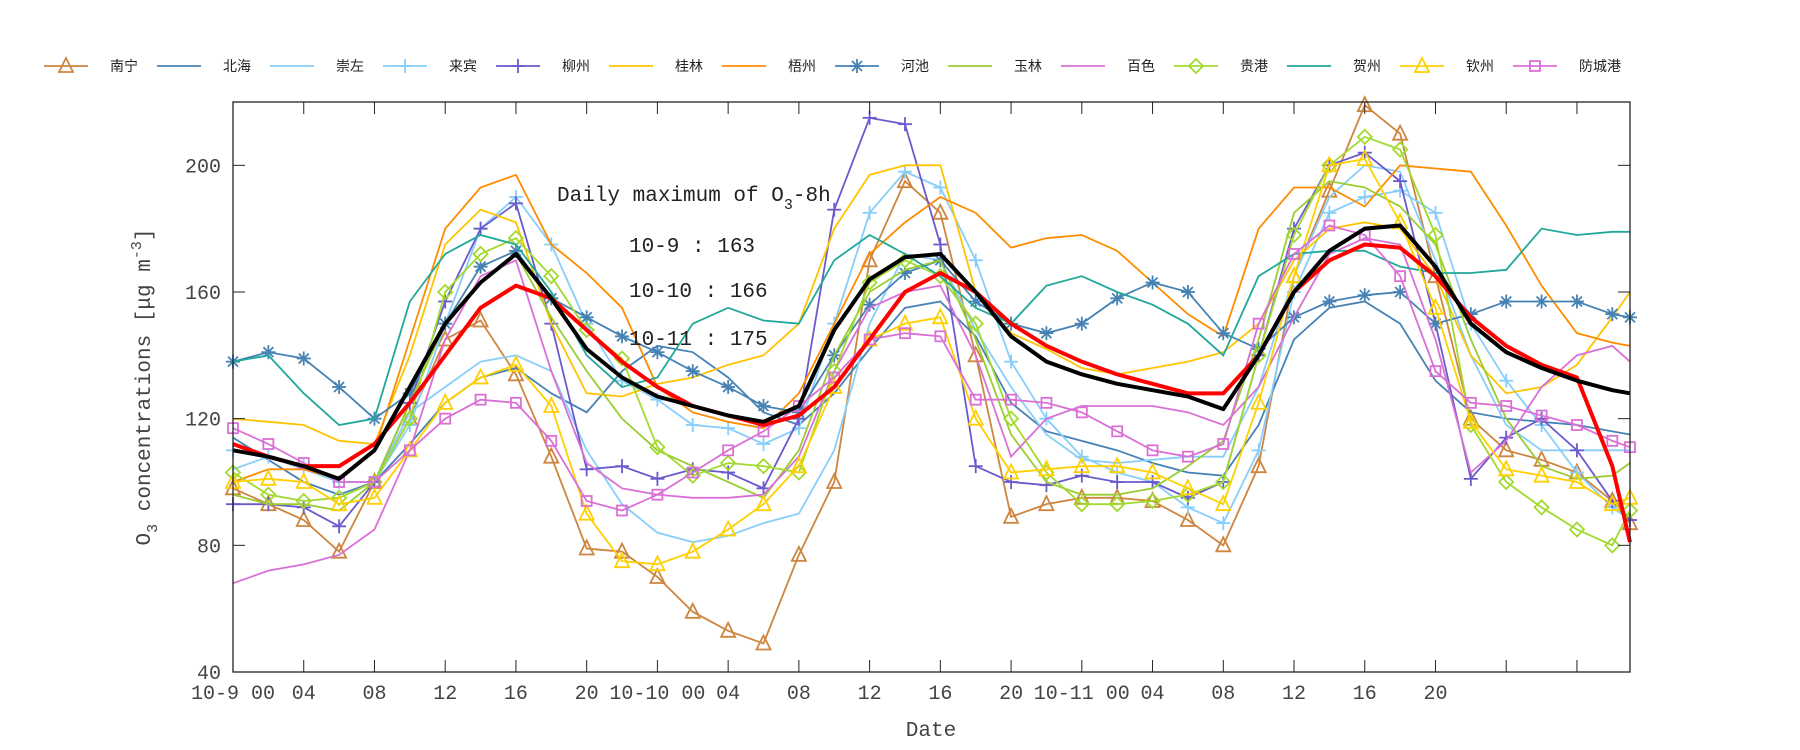 This screenshot has height=750, width=1800. I want to click on legend-item: 河池, so click(882, 67).